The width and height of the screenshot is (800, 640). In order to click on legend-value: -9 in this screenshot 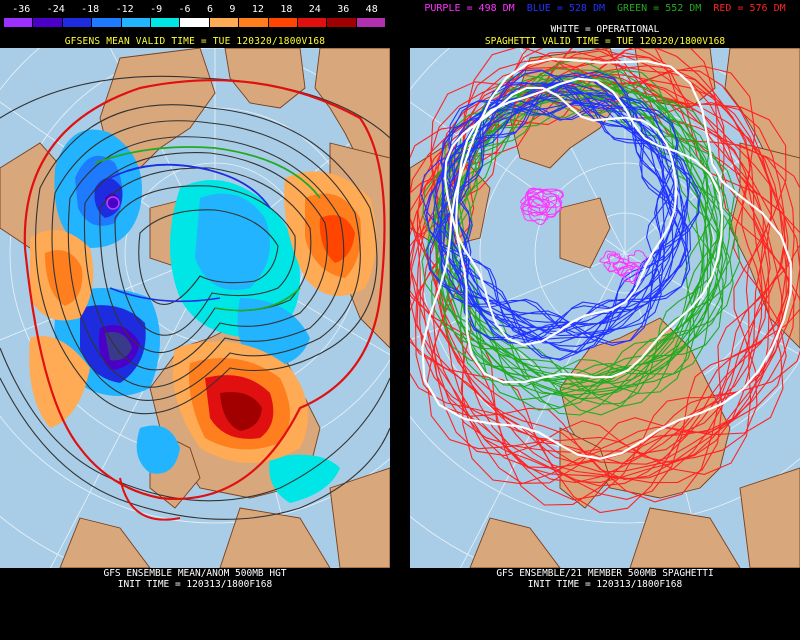, I will do `click(156, 9)`.